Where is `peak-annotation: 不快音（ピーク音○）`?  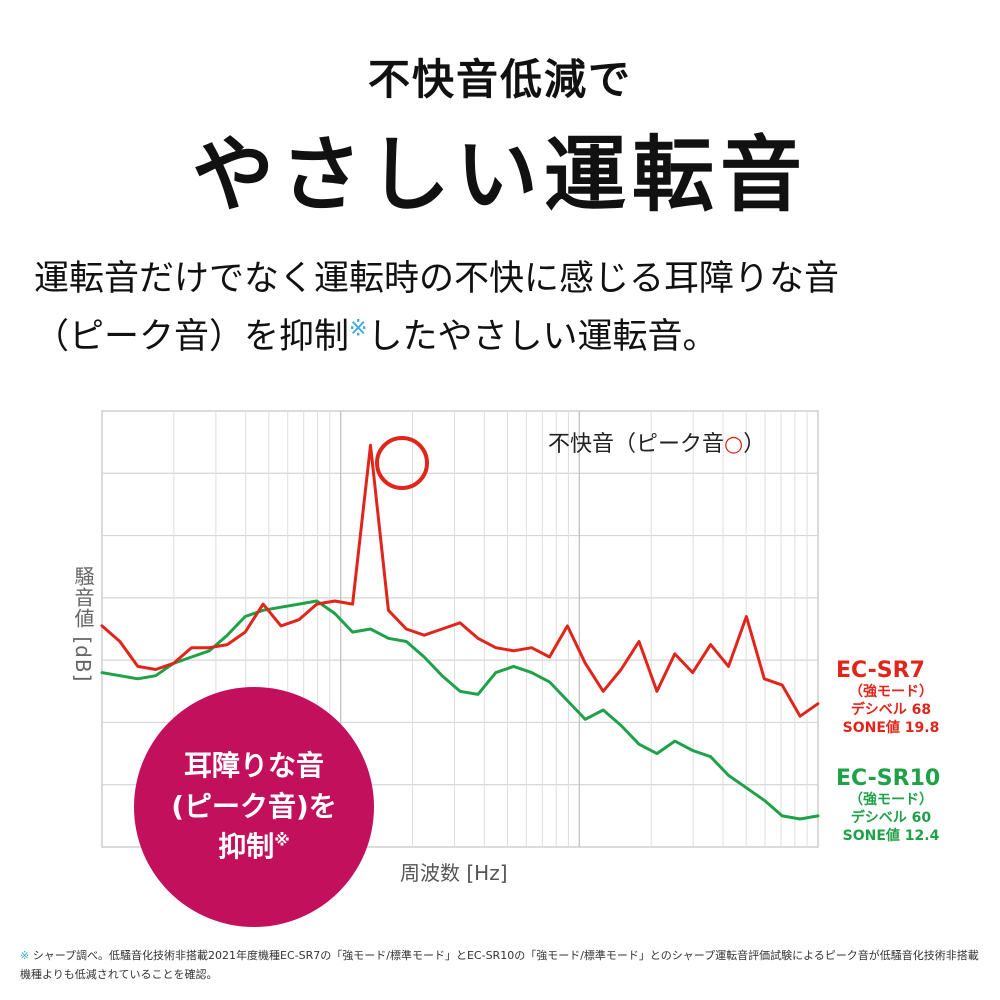
peak-annotation: 不快音（ピーク音○） is located at coordinates (656, 442).